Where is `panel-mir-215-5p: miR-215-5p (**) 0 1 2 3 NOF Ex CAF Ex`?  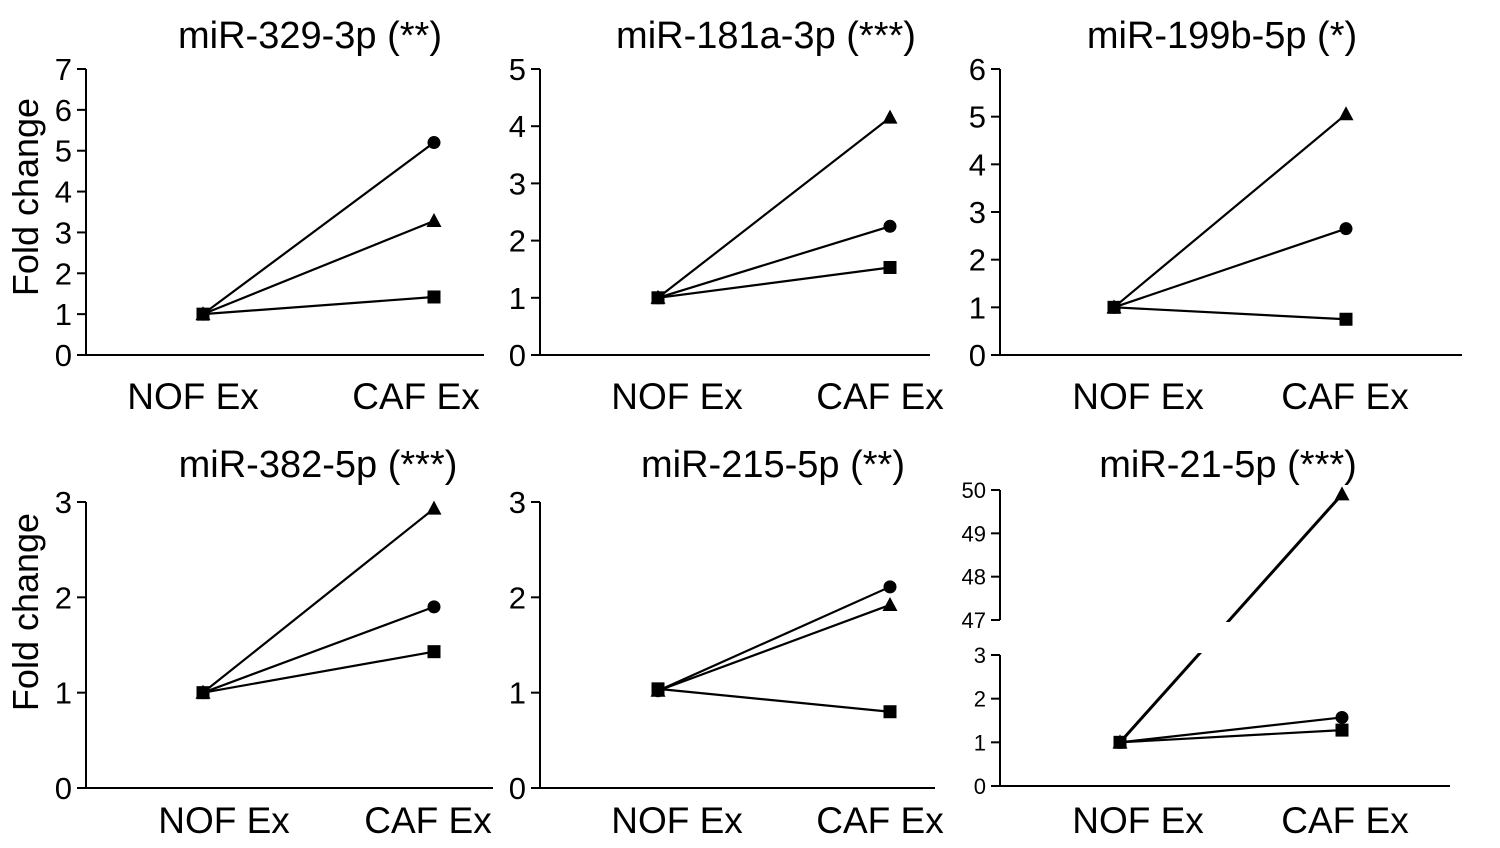
panel-mir-215-5p: miR-215-5p (**) 0 1 2 3 NOF Ex CAF Ex is located at coordinates (726, 642).